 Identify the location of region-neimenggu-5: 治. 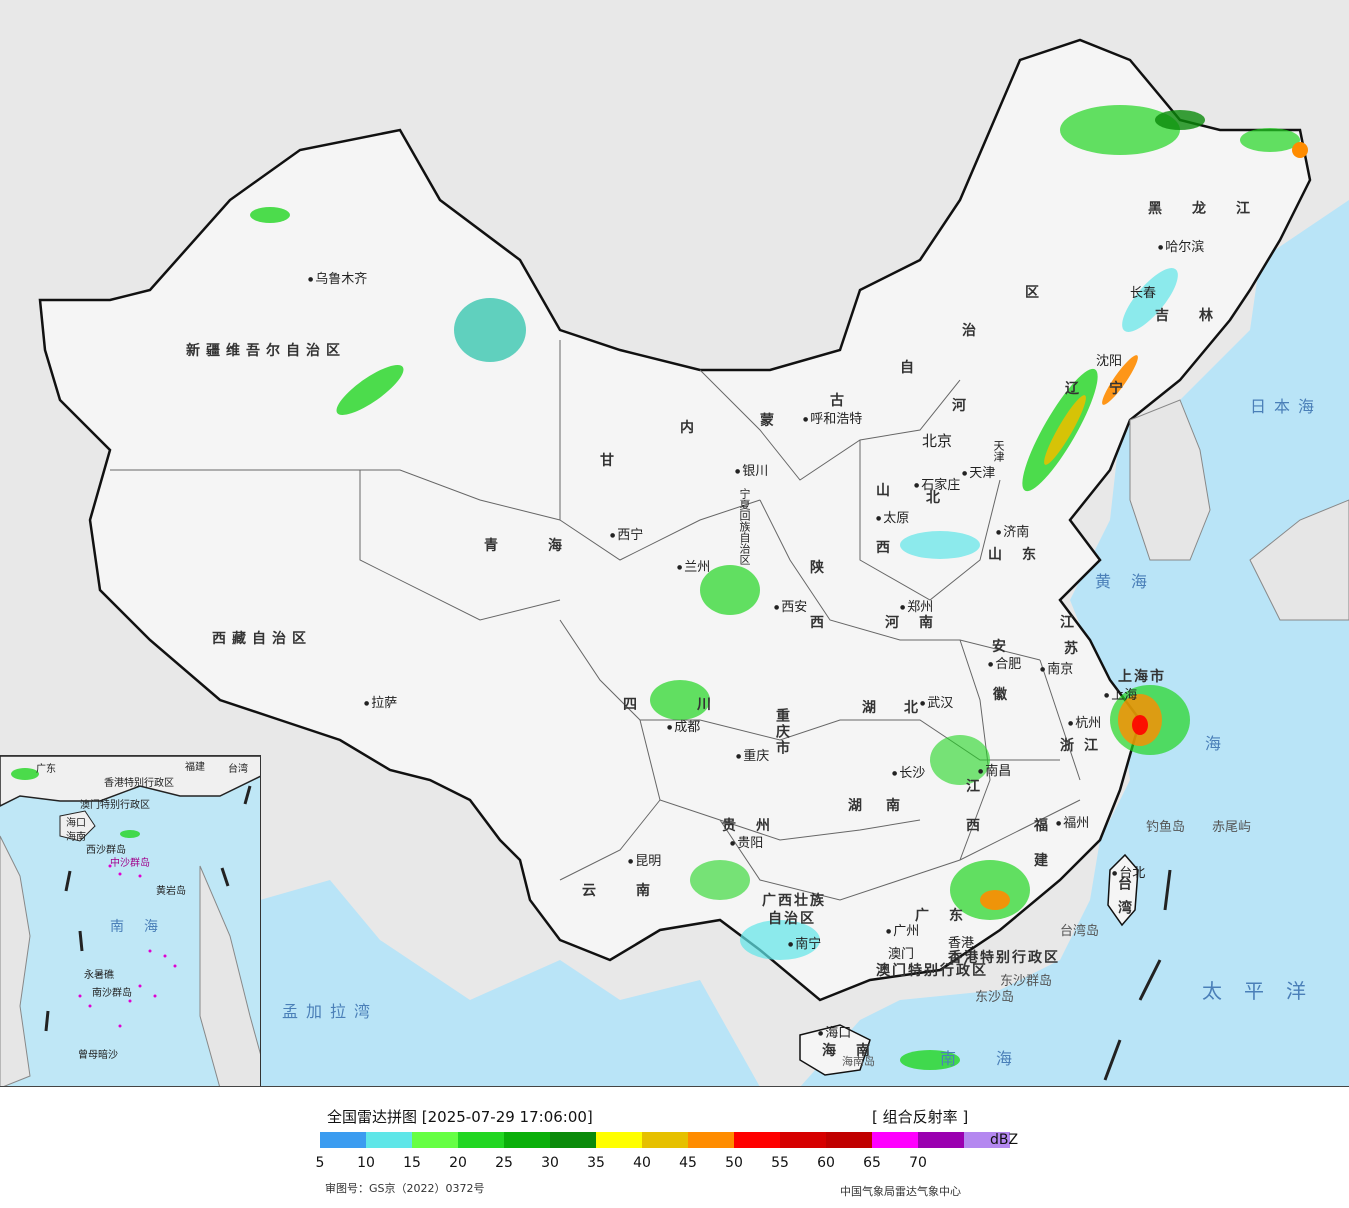
(970, 331).